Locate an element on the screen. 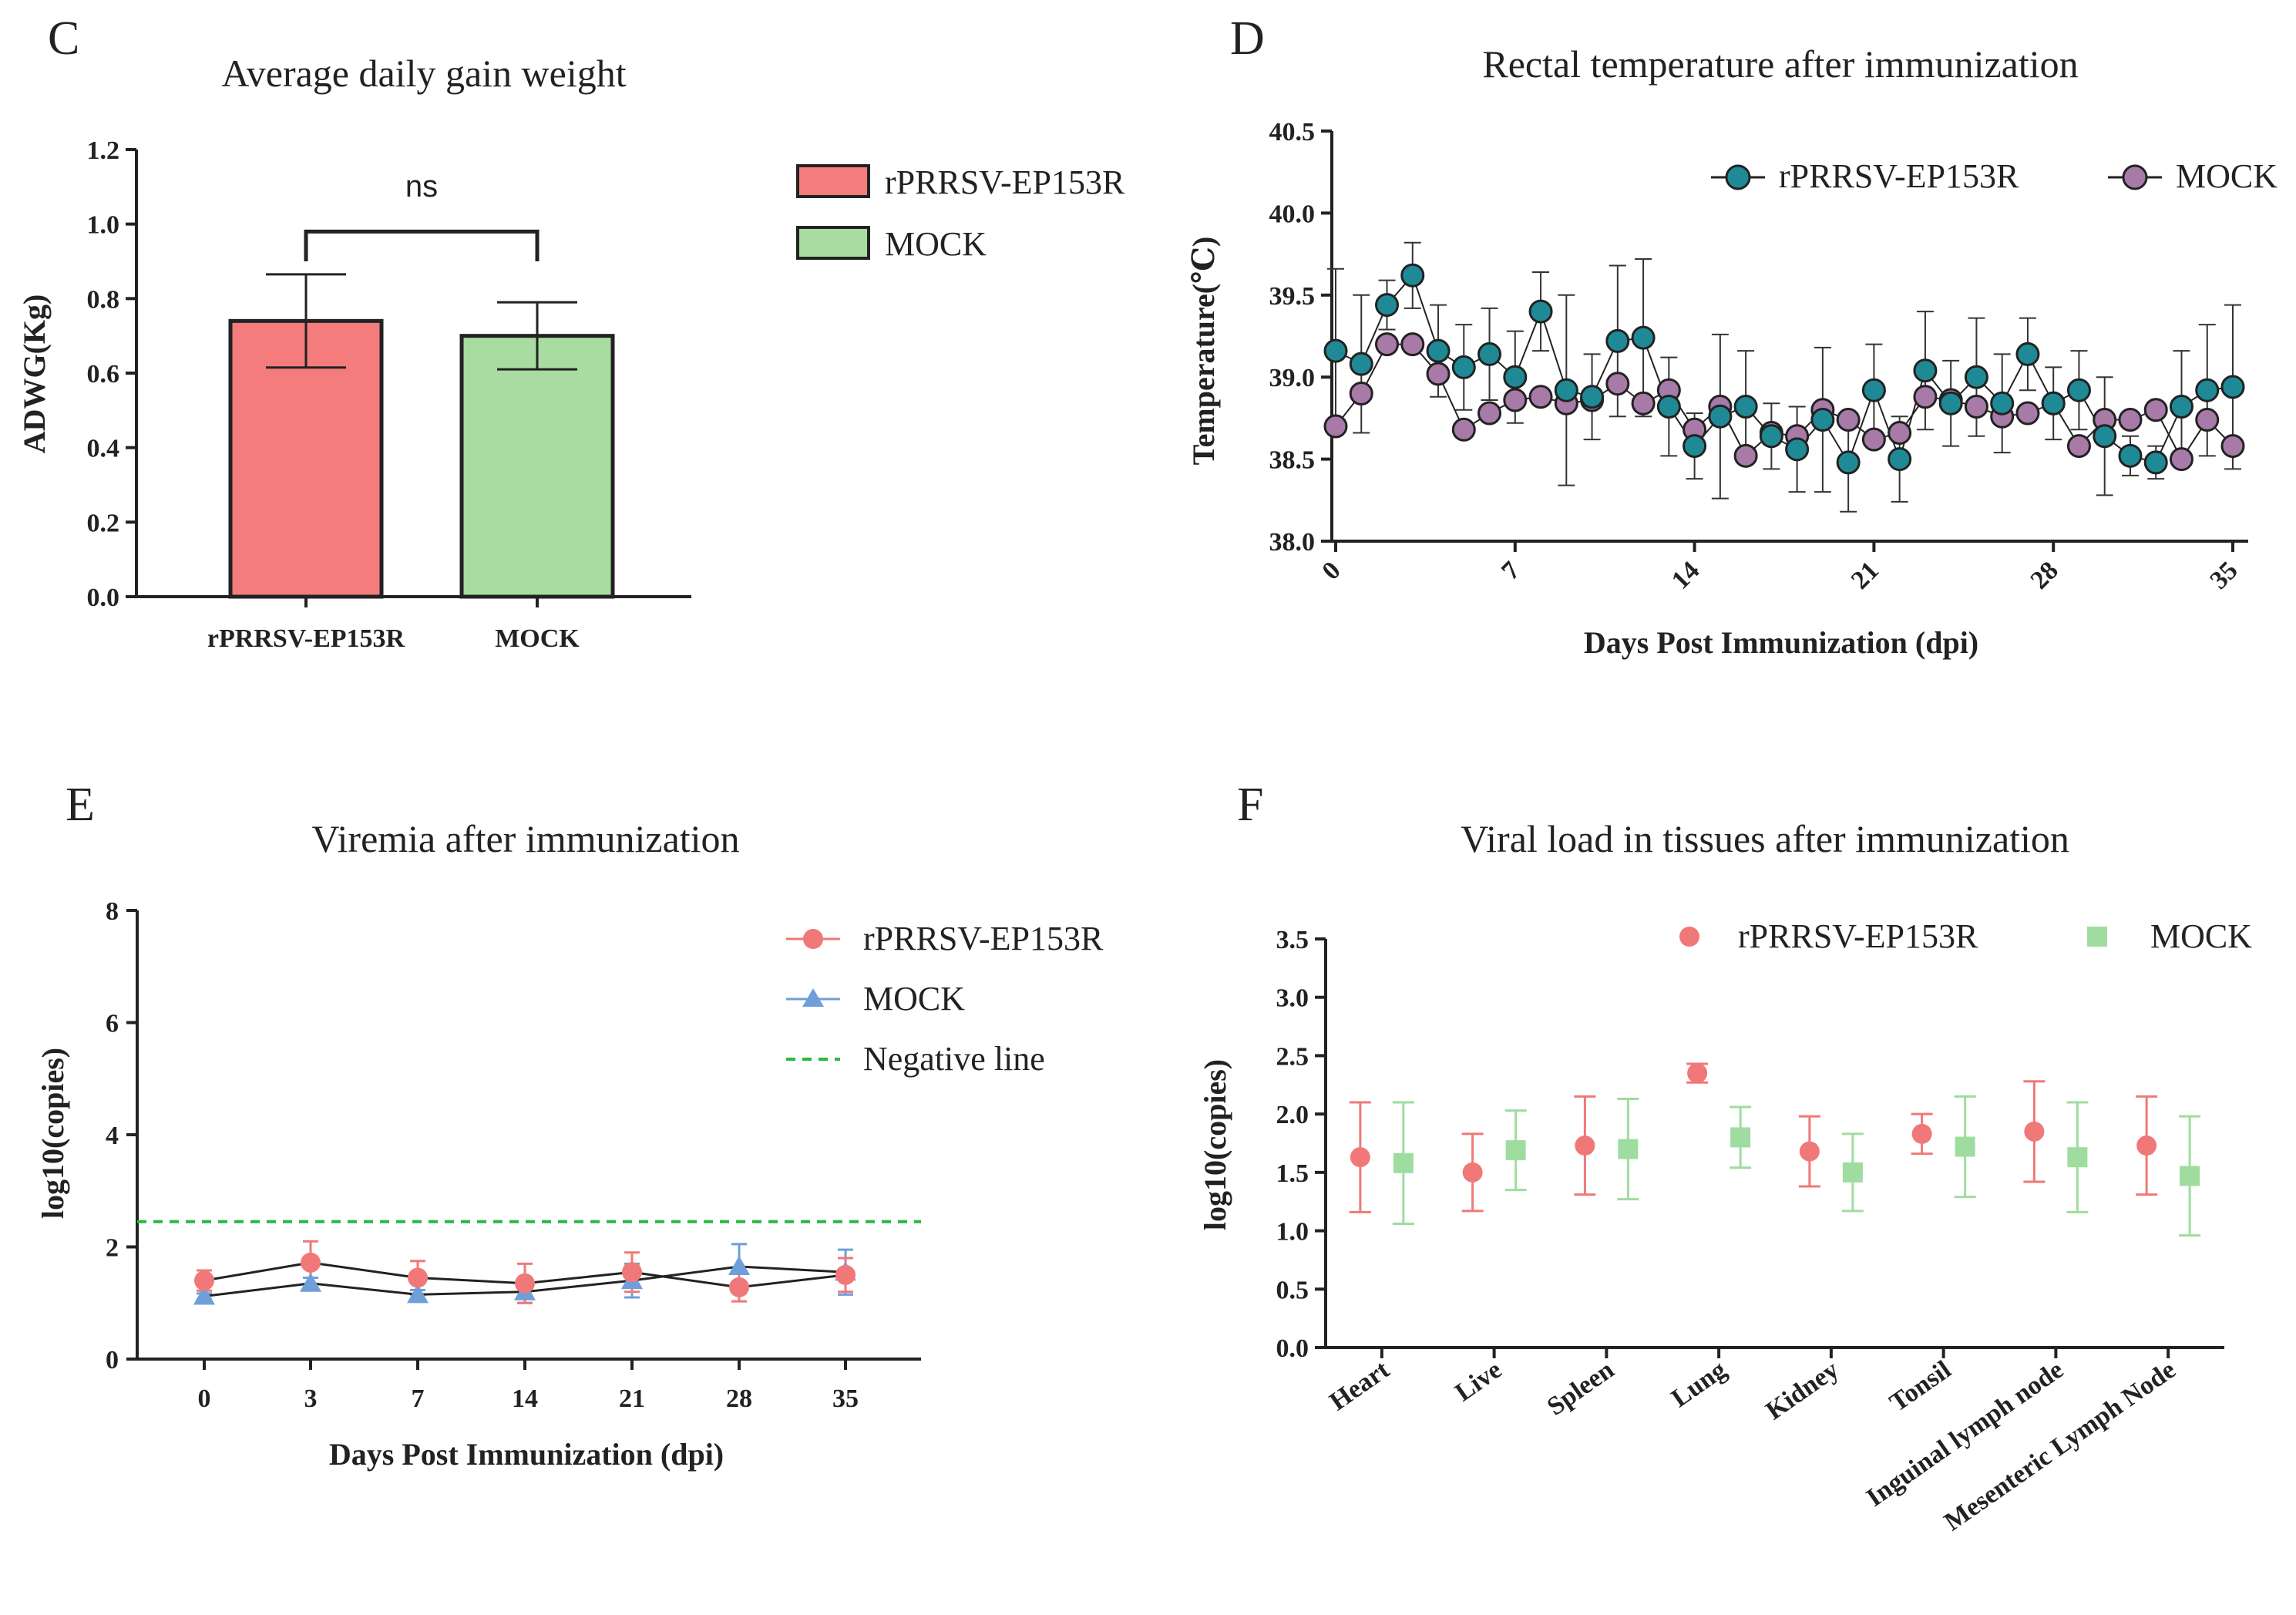  panel-c-legend: rPRRSV-EP153R MOCK is located at coordinates (960, 213).